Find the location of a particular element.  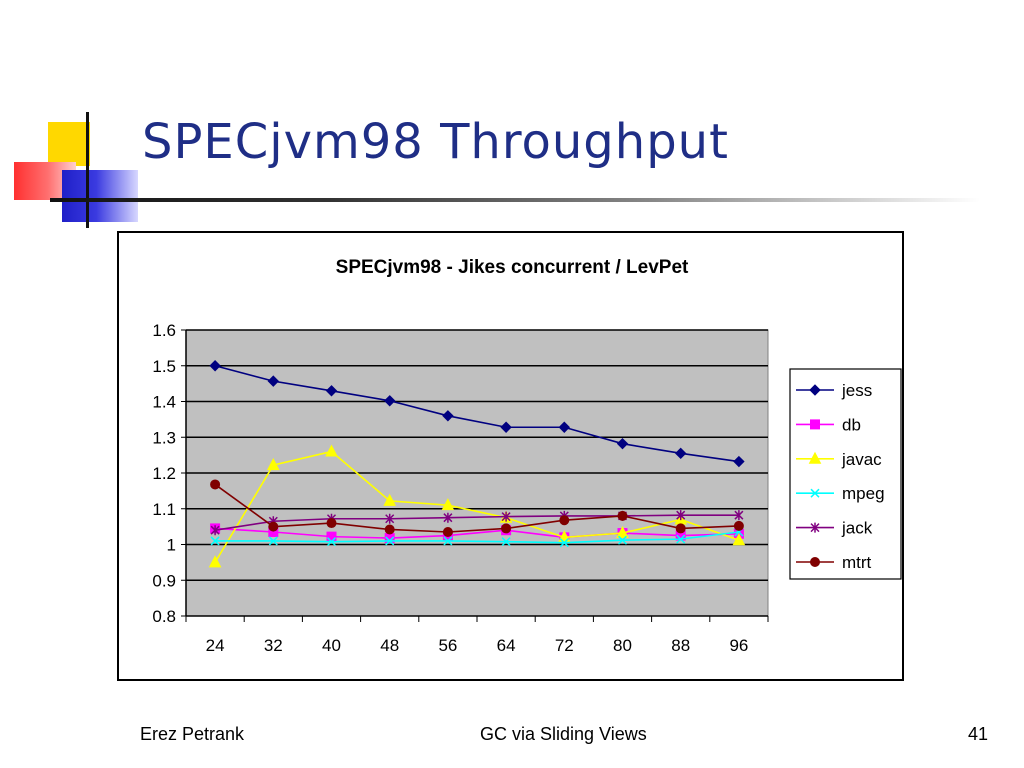

footer-author: Erez Petrank is located at coordinates (192, 734).